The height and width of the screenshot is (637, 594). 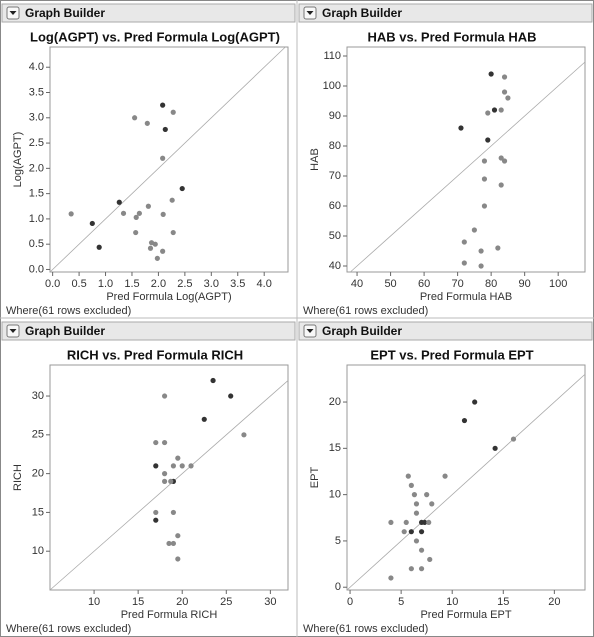 I want to click on x-tick-label: 50, so click(x=390, y=284).